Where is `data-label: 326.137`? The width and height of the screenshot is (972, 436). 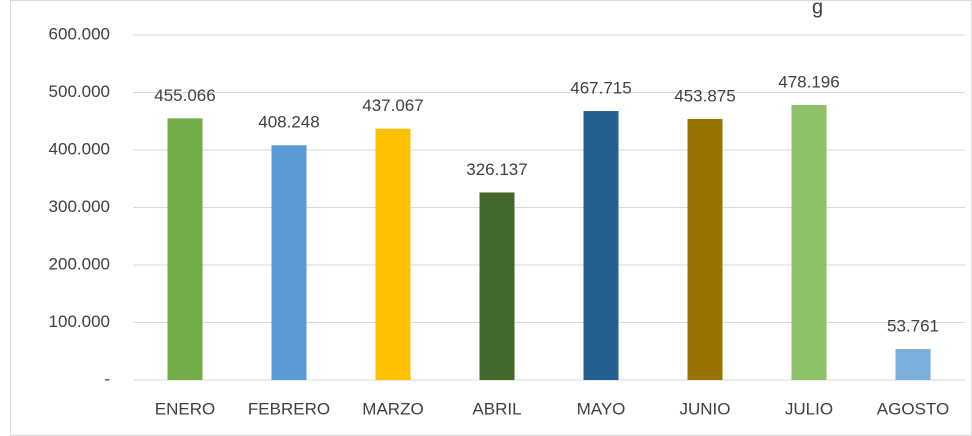
data-label: 326.137 is located at coordinates (496, 169).